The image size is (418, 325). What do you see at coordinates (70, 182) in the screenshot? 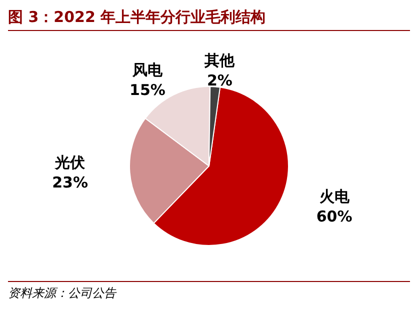
I see `data-label: 23%` at bounding box center [70, 182].